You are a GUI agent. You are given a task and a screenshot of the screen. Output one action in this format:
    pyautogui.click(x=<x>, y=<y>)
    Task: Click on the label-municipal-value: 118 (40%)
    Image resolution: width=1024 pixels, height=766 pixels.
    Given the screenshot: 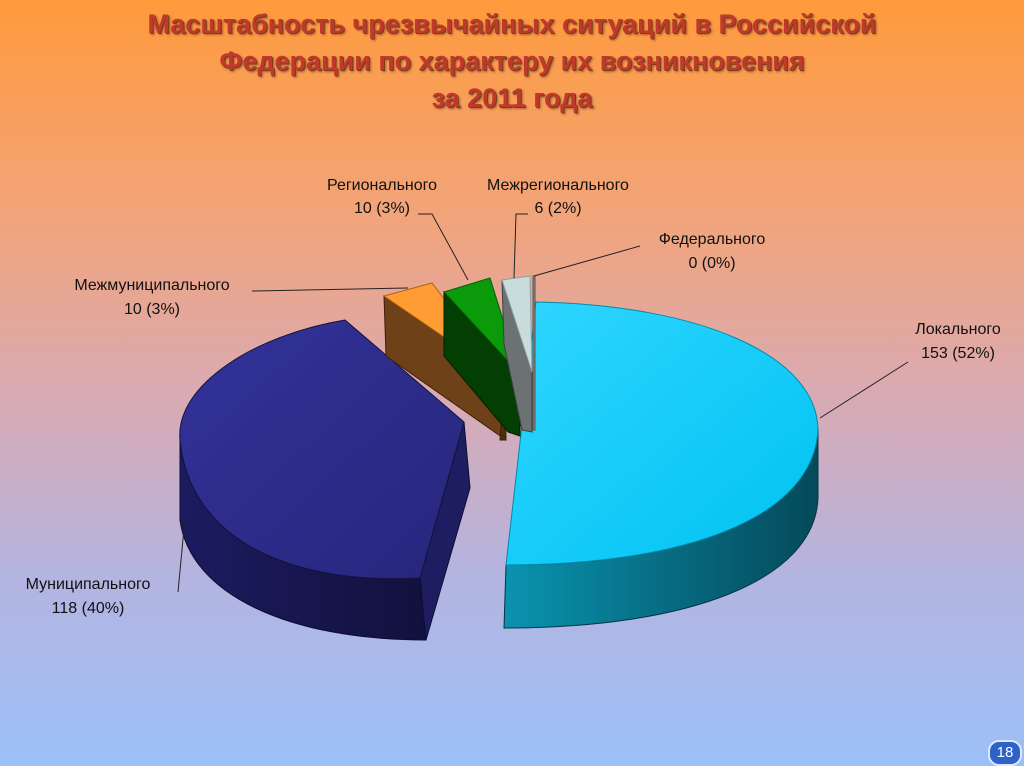 What is the action you would take?
    pyautogui.click(x=88, y=608)
    